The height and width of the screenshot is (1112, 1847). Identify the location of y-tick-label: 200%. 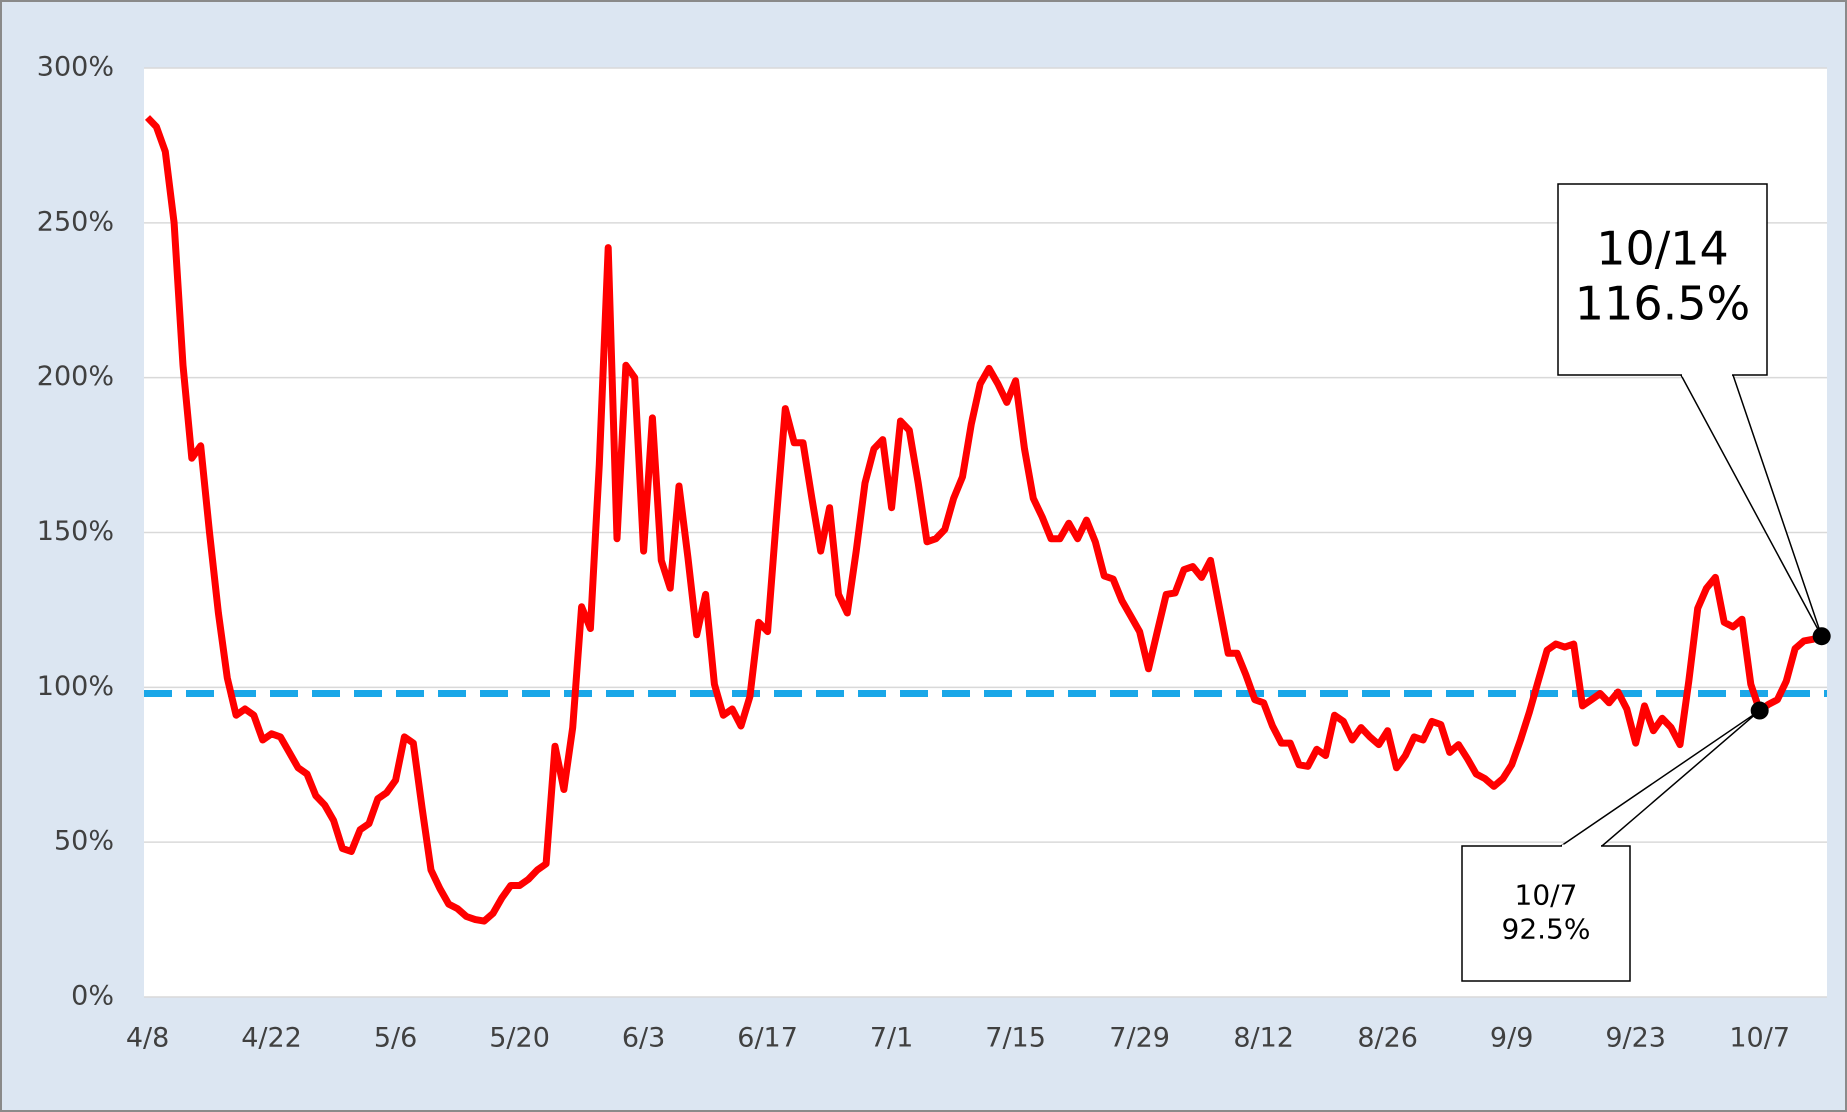
(75, 376).